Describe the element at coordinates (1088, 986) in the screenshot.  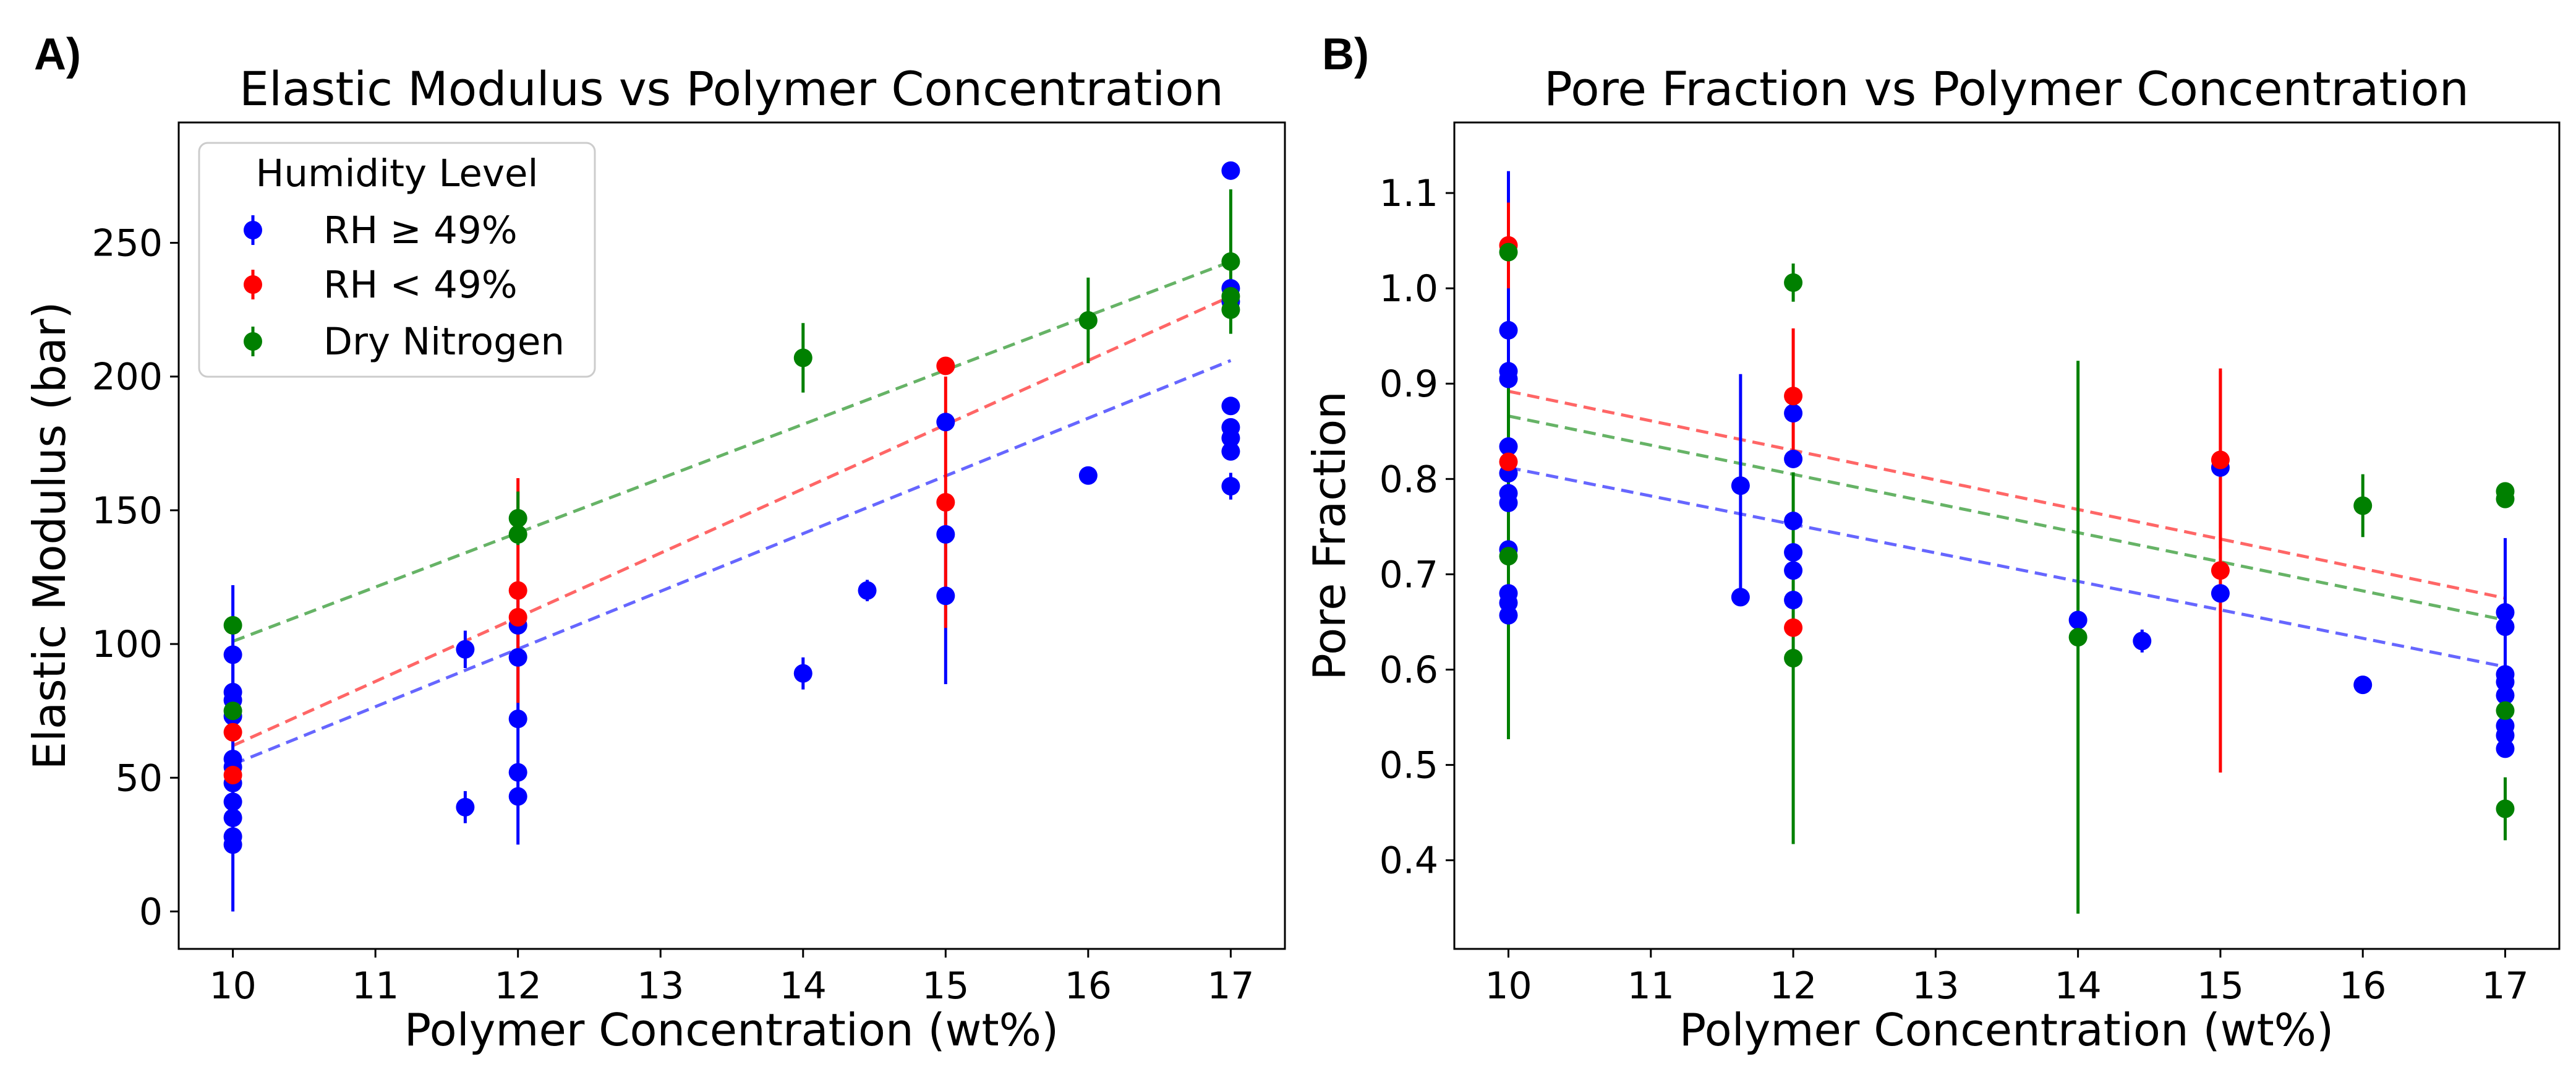
I see `x-tick-label: 16` at that location.